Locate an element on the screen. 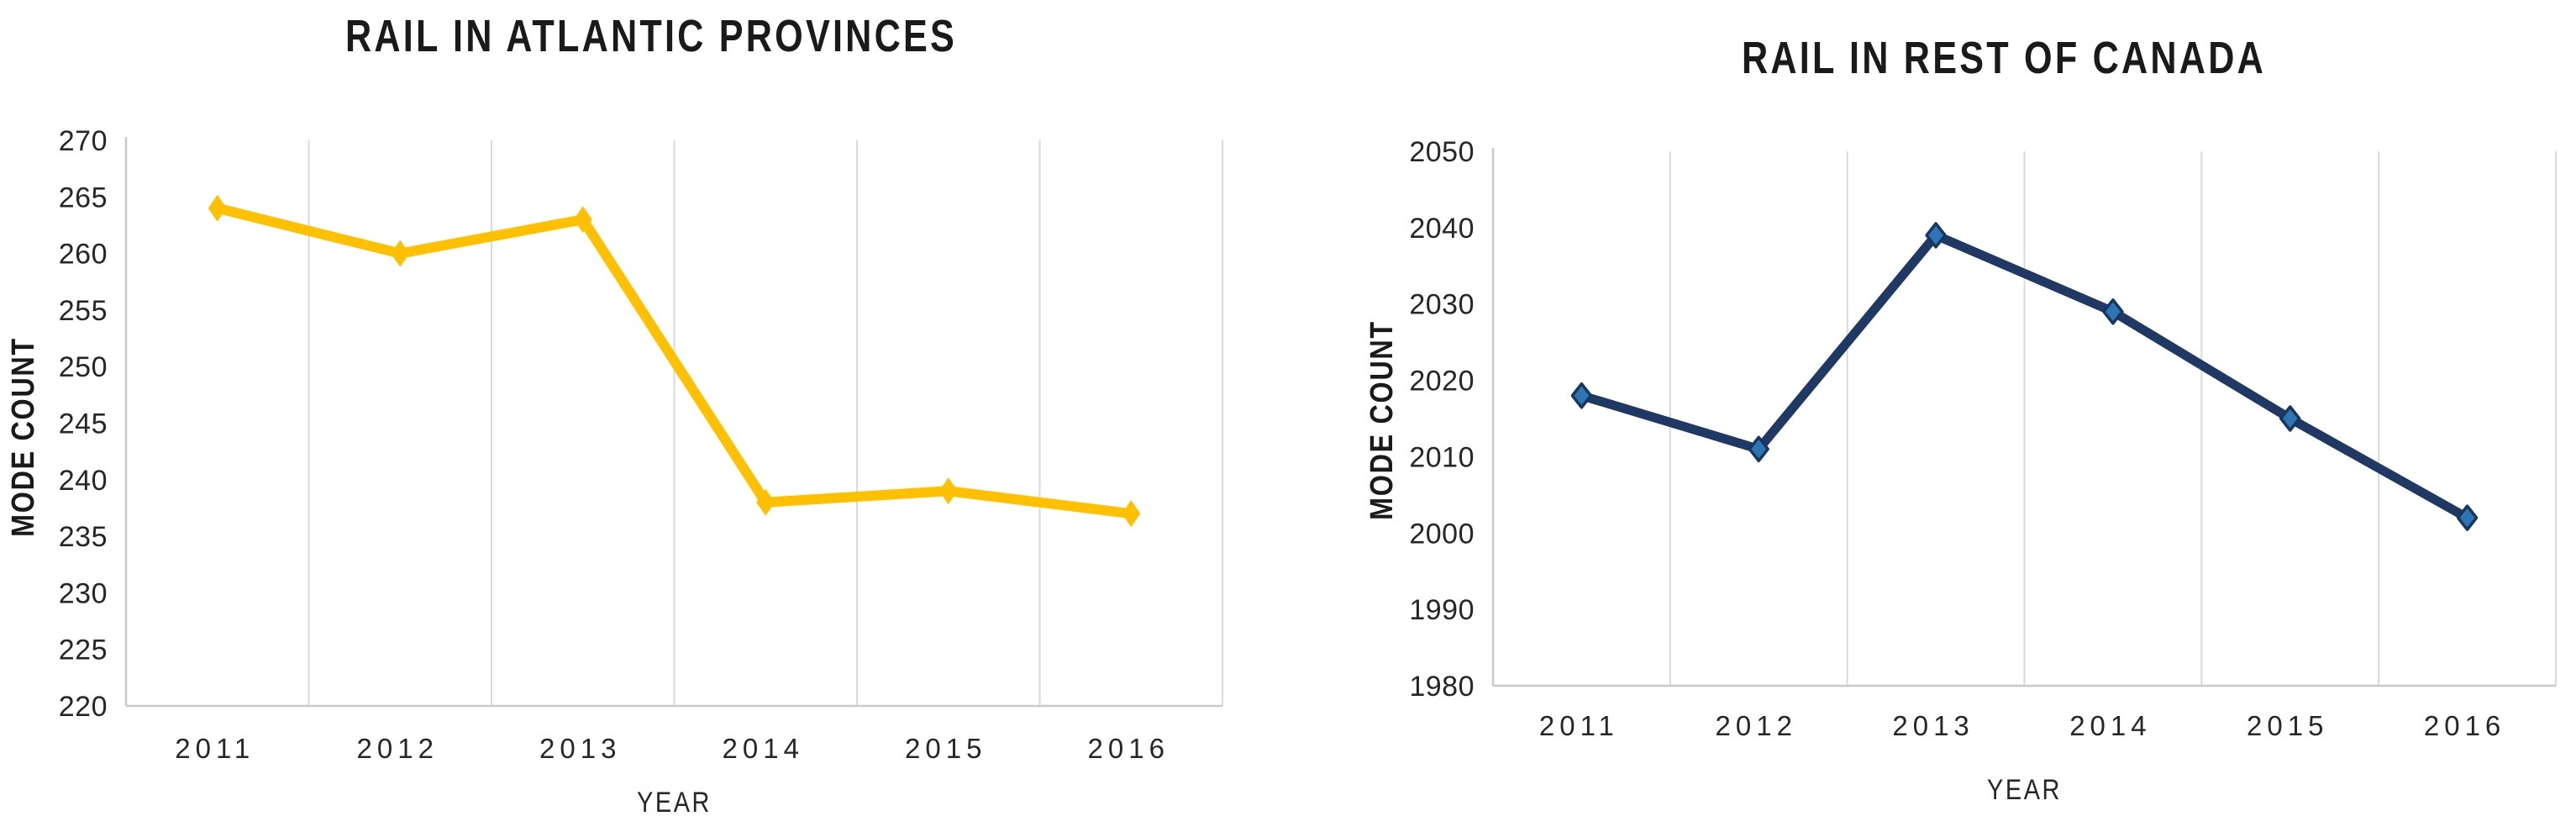 The height and width of the screenshot is (832, 2576). y-tick-label: 1980 is located at coordinates (1442, 687).